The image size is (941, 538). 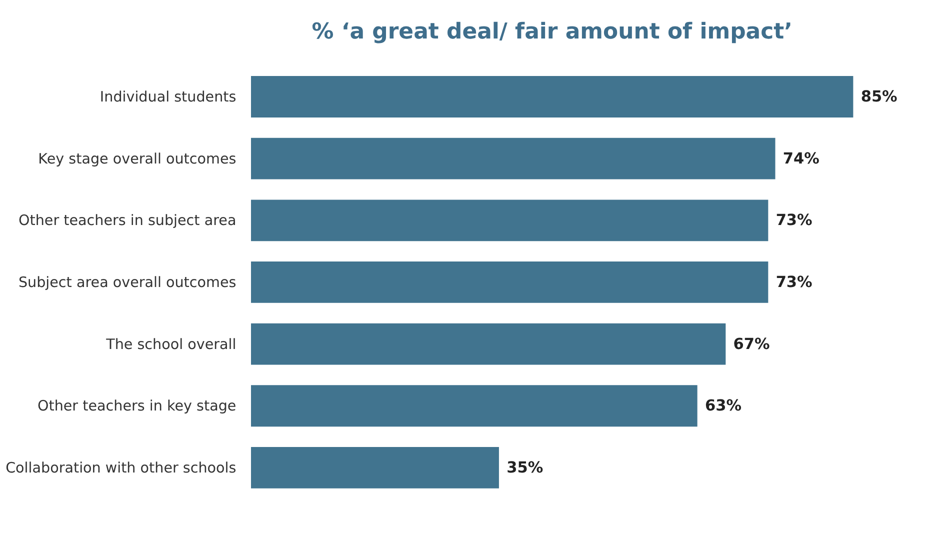 What do you see at coordinates (723, 405) in the screenshot?
I see `data-label: 63%` at bounding box center [723, 405].